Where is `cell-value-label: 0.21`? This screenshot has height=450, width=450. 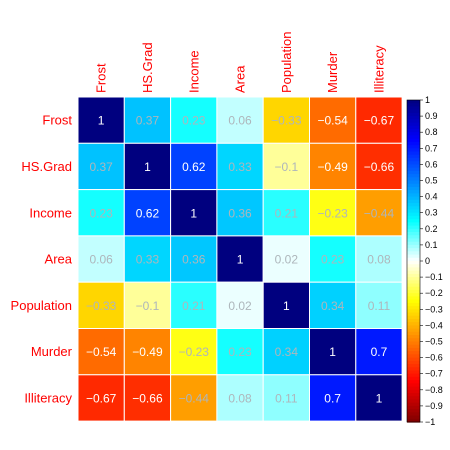 cell-value-label: 0.21 is located at coordinates (287, 213).